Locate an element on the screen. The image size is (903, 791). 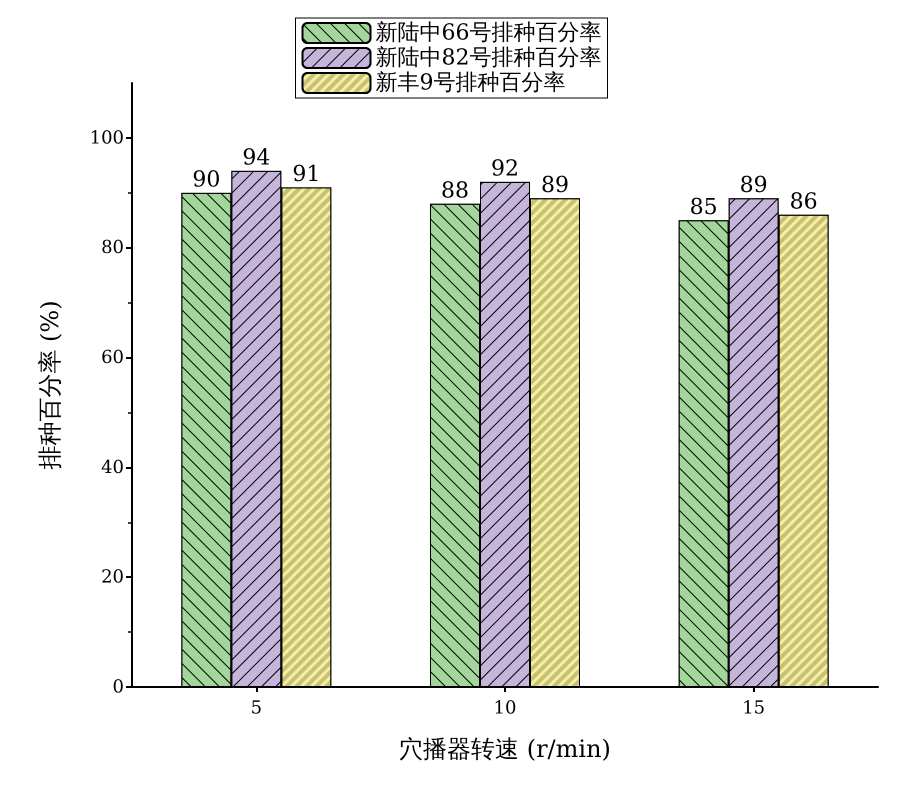
legend-label: 新陆中66号排种百分率 is located at coordinates (489, 33).